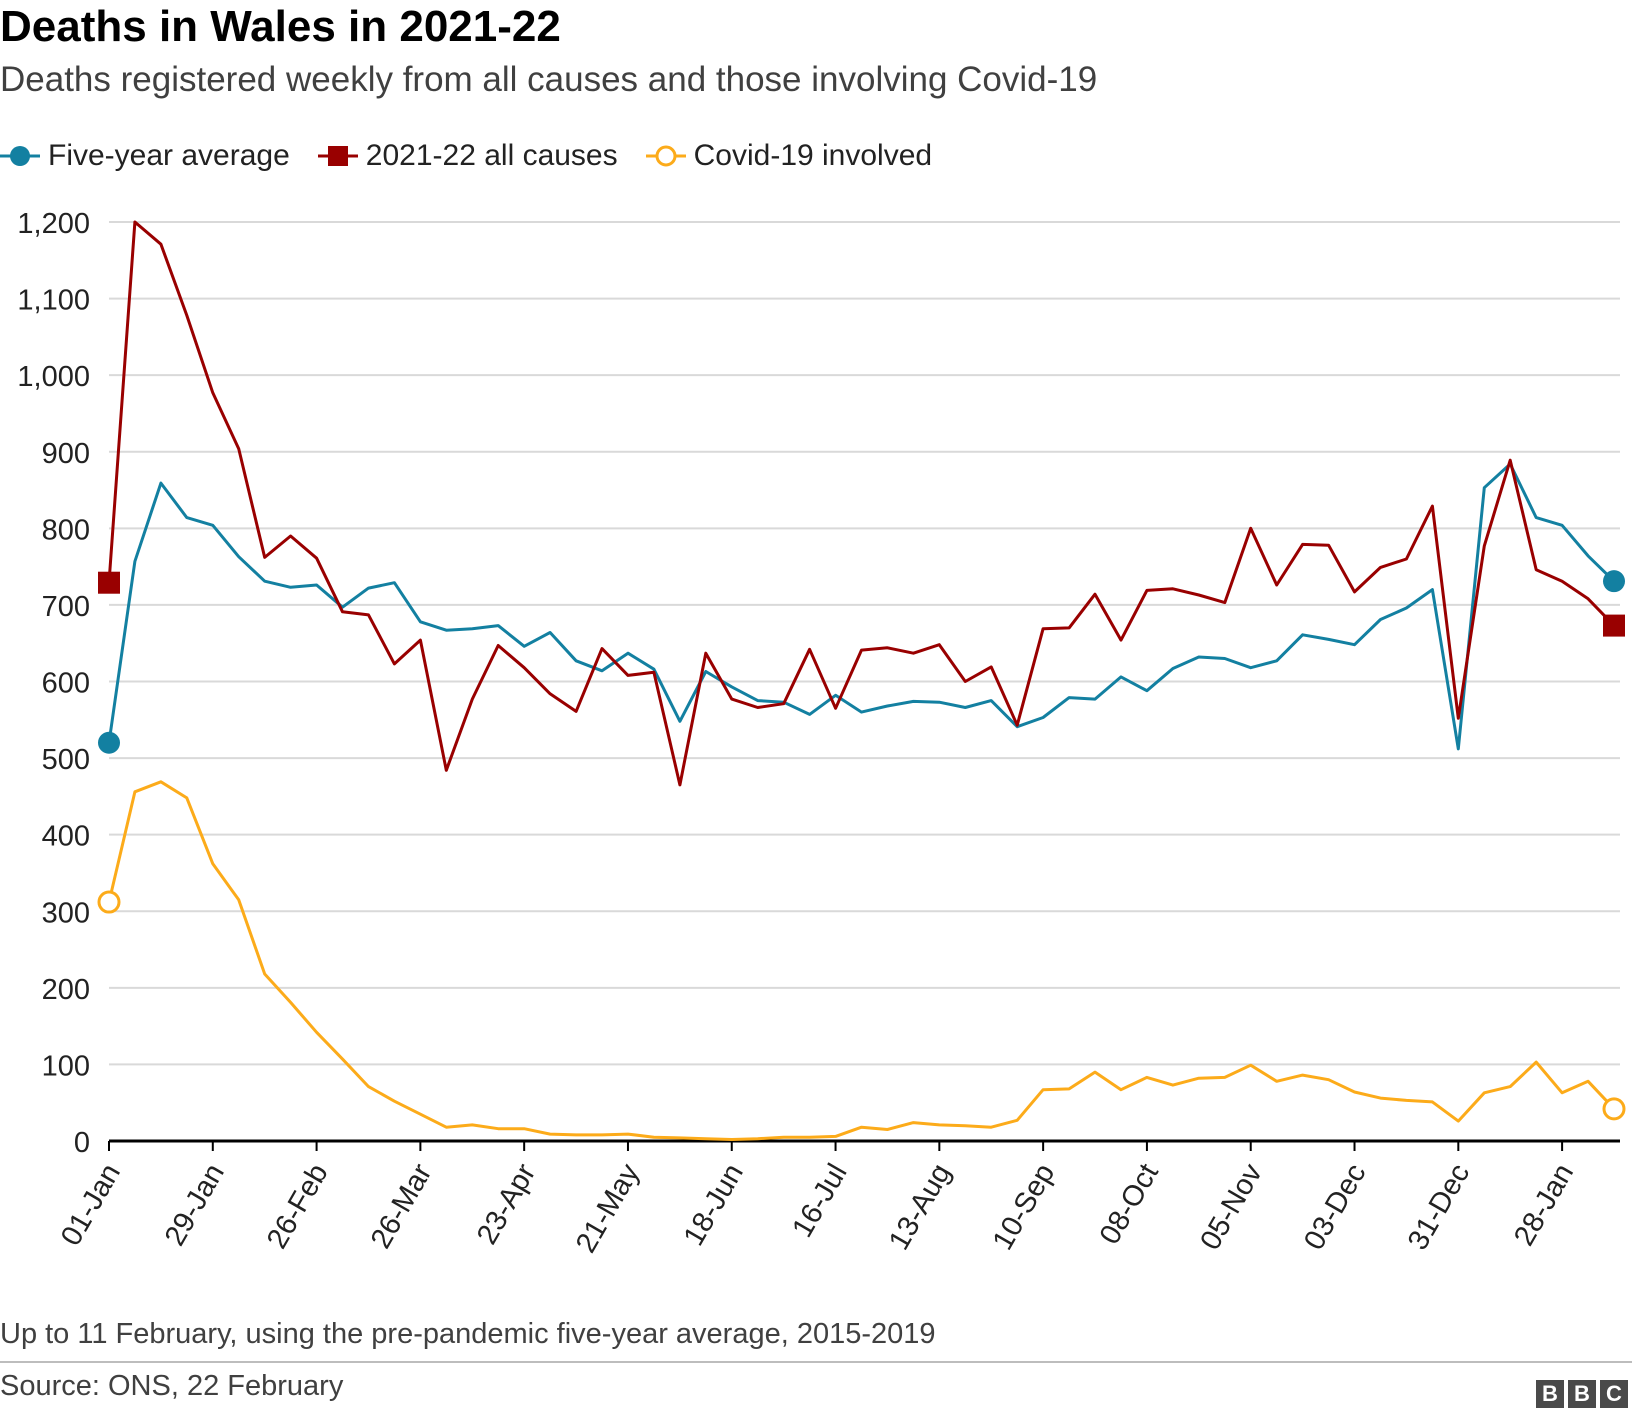 This screenshot has height=1416, width=1632. What do you see at coordinates (66, 913) in the screenshot?
I see `y-tick-label: 300` at bounding box center [66, 913].